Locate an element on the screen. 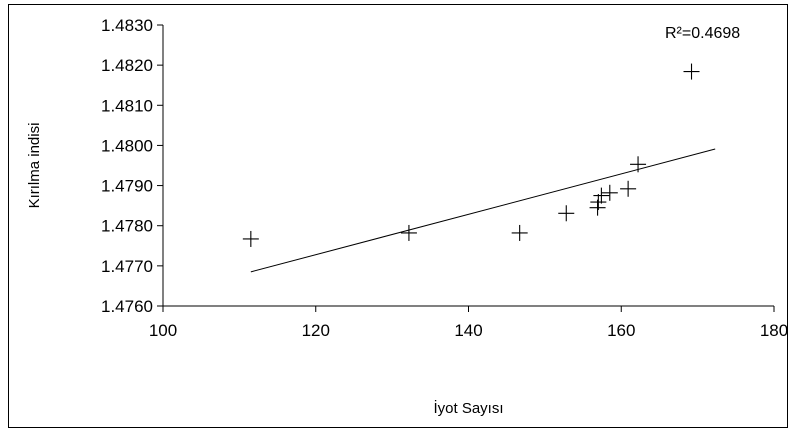 This screenshot has height=432, width=794. r-squared-annotation: R²=0.4698 is located at coordinates (702, 33).